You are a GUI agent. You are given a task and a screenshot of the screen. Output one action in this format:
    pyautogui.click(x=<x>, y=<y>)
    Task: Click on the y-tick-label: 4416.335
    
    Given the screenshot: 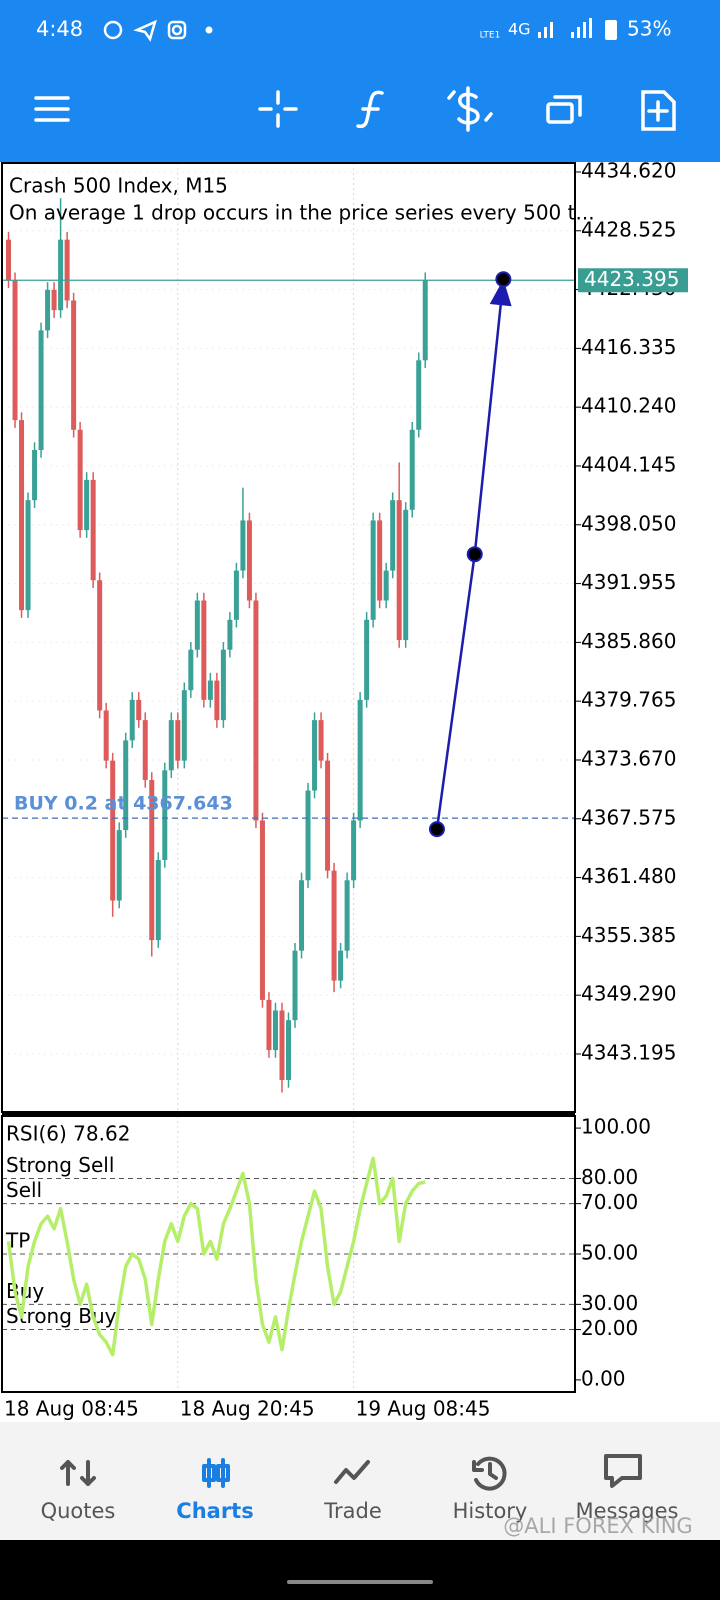 What is the action you would take?
    pyautogui.click(x=628, y=347)
    